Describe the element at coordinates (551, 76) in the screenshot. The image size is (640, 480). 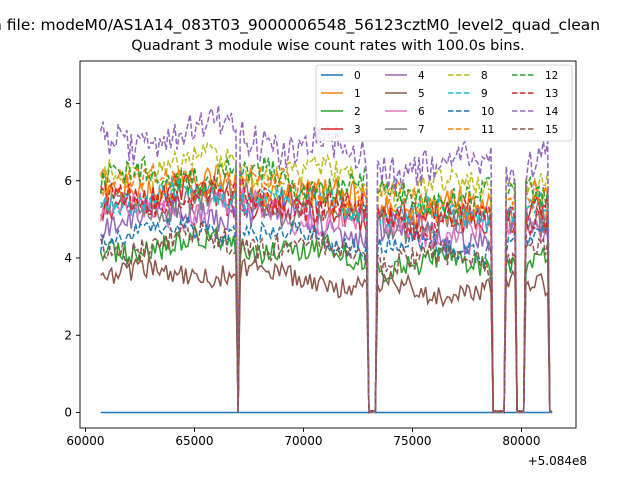
I see `legend-label-12: 12` at that location.